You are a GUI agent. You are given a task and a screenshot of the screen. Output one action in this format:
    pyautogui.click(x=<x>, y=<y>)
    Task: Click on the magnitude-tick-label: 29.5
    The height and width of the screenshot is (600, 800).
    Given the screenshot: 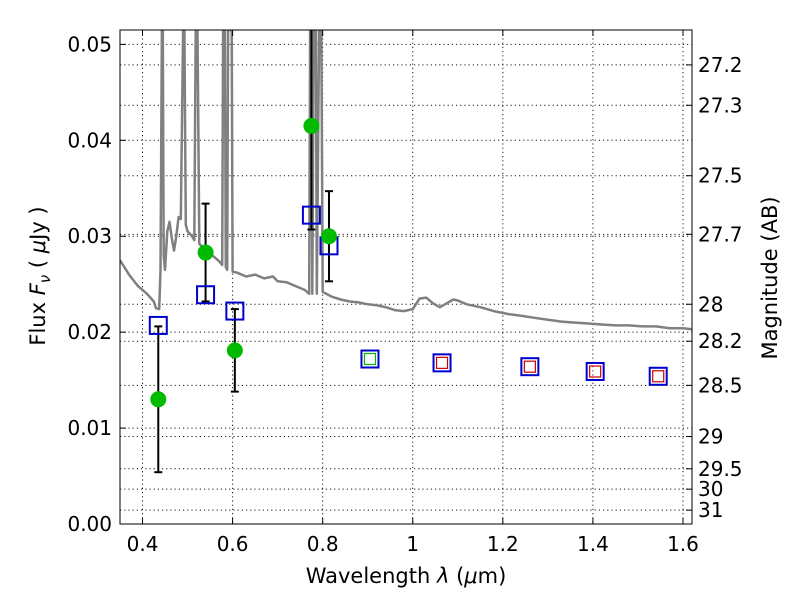 What is the action you would take?
    pyautogui.click(x=720, y=469)
    